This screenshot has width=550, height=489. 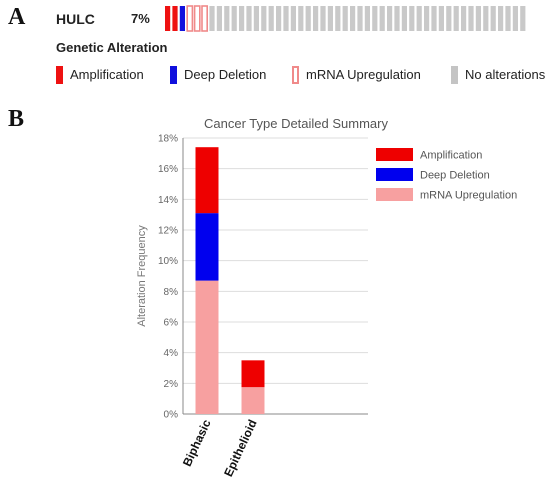 I want to click on panel-a-letter: A, so click(x=17, y=17).